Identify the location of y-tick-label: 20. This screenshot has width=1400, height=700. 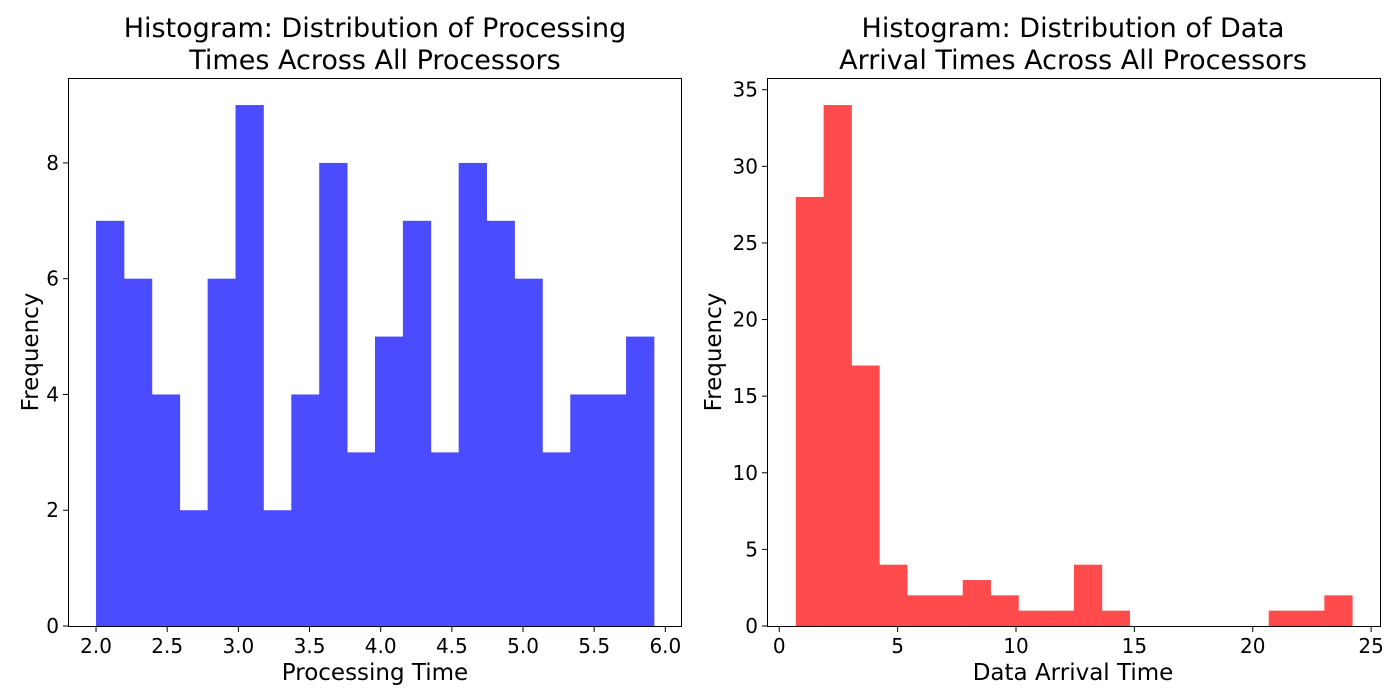
(745, 320).